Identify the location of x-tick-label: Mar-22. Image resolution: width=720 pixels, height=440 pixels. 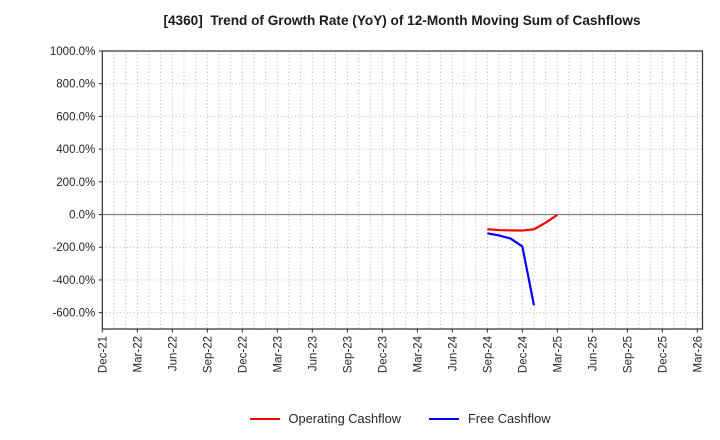
(138, 354).